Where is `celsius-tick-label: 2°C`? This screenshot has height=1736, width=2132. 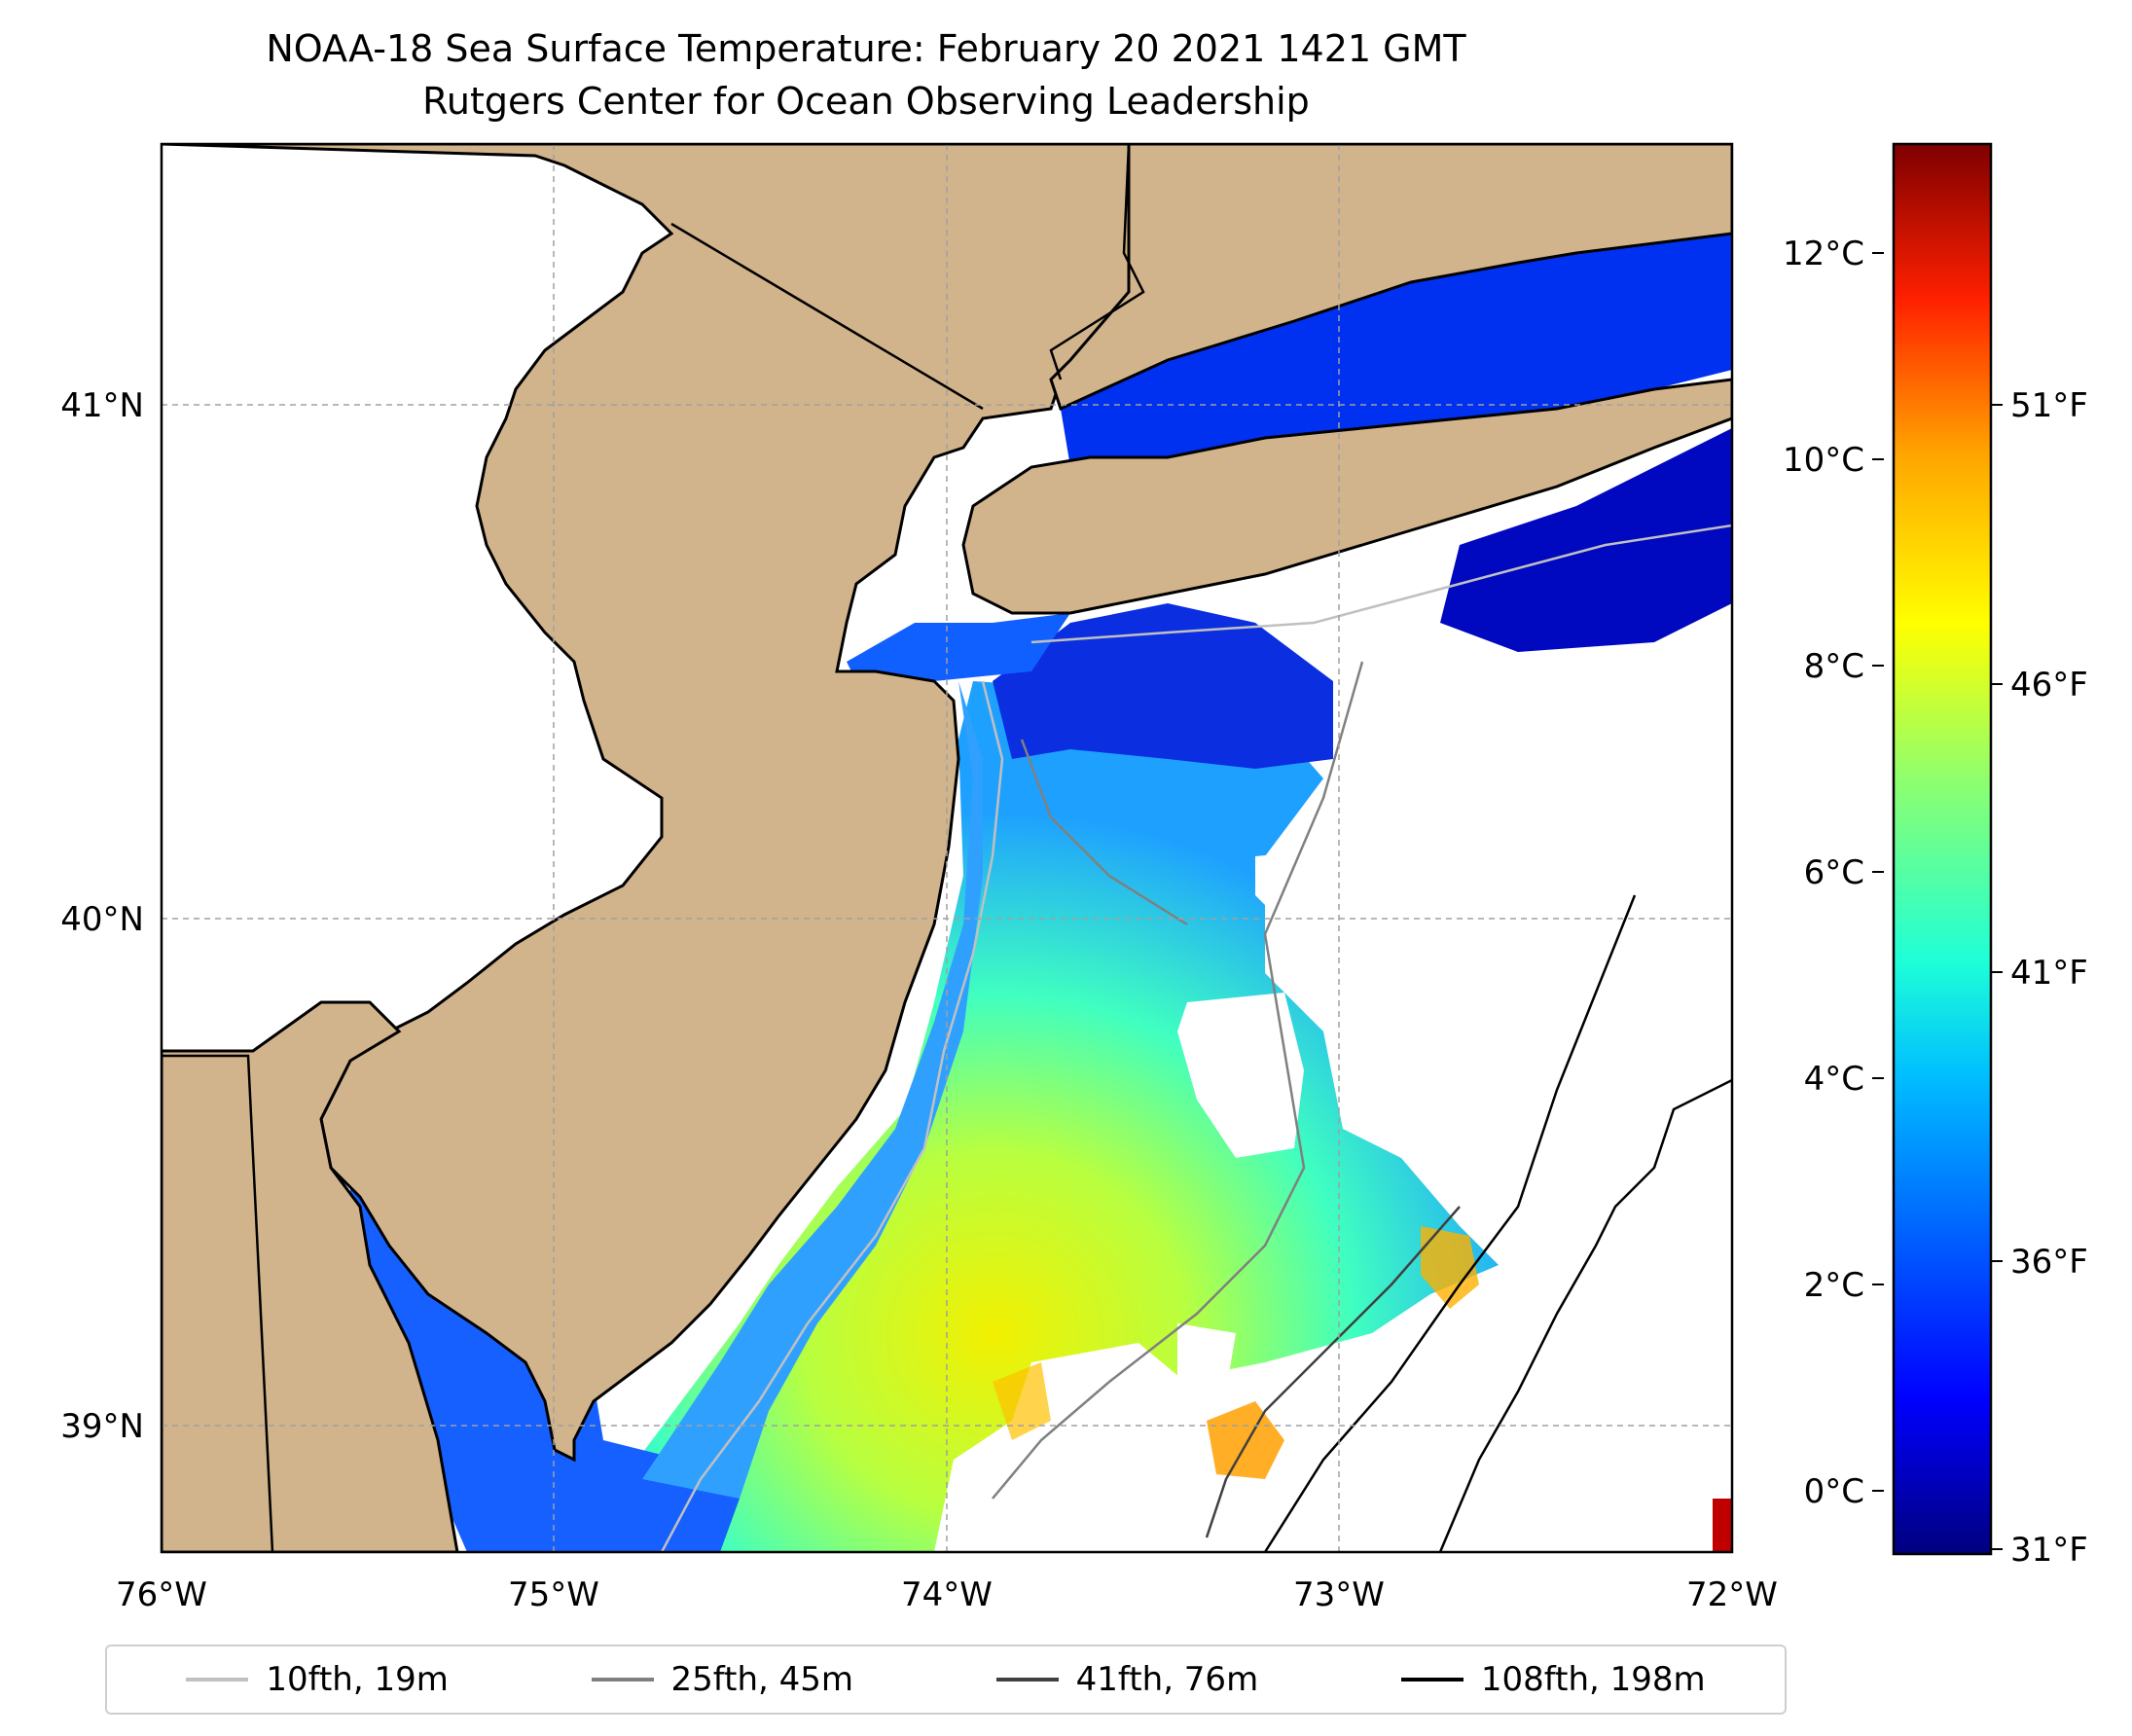 celsius-tick-label: 2°C is located at coordinates (1834, 1286).